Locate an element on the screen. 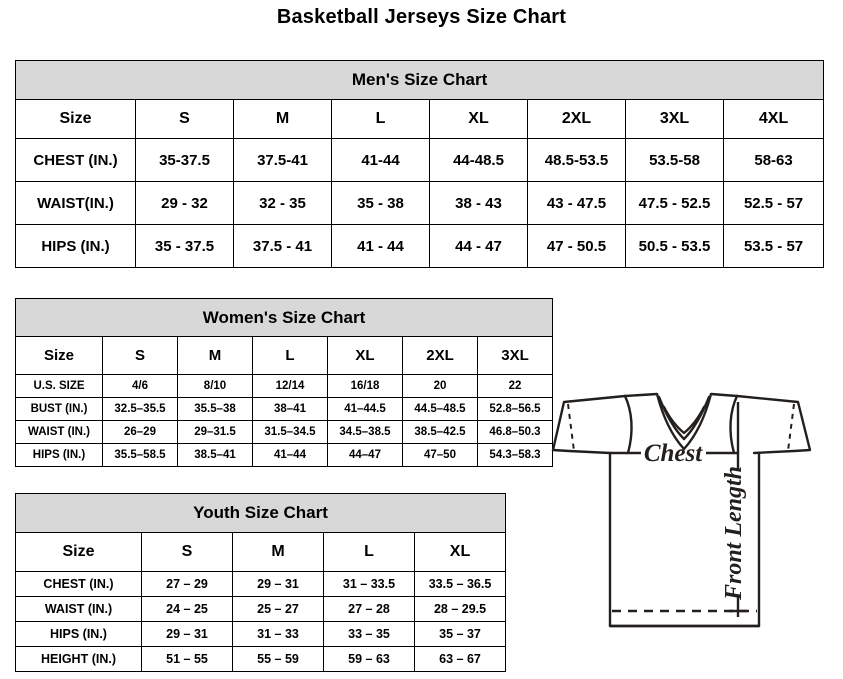  youth-hips-xl: 35 – 37 is located at coordinates (460, 634).